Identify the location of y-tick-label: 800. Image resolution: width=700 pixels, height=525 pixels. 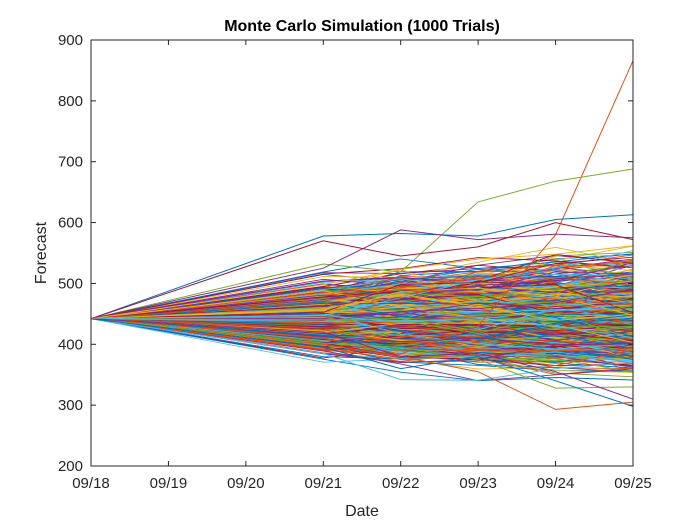
(70, 101).